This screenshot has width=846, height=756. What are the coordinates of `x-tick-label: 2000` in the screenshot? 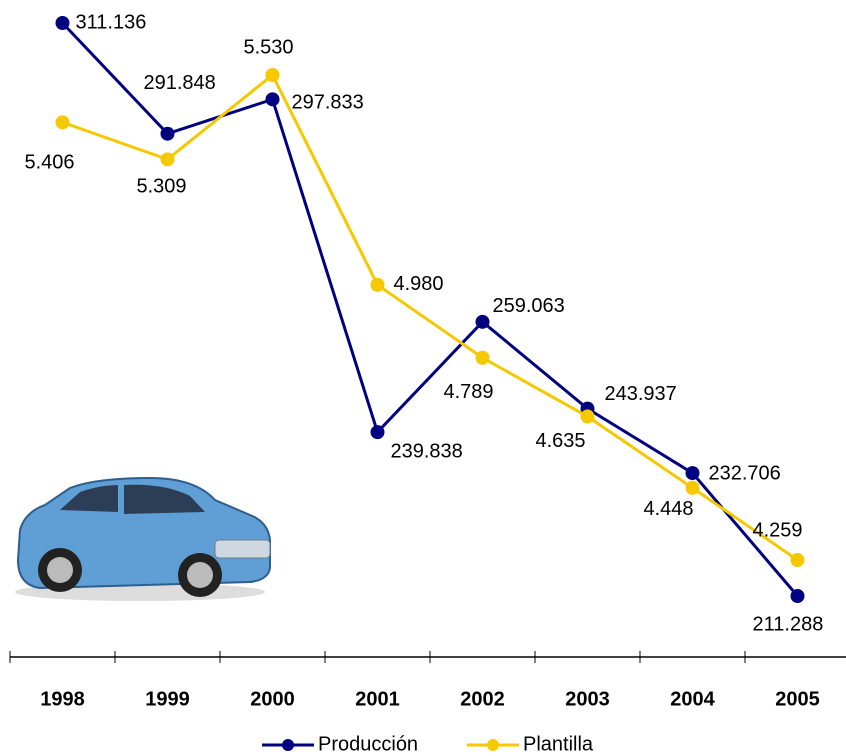 It's located at (272, 699).